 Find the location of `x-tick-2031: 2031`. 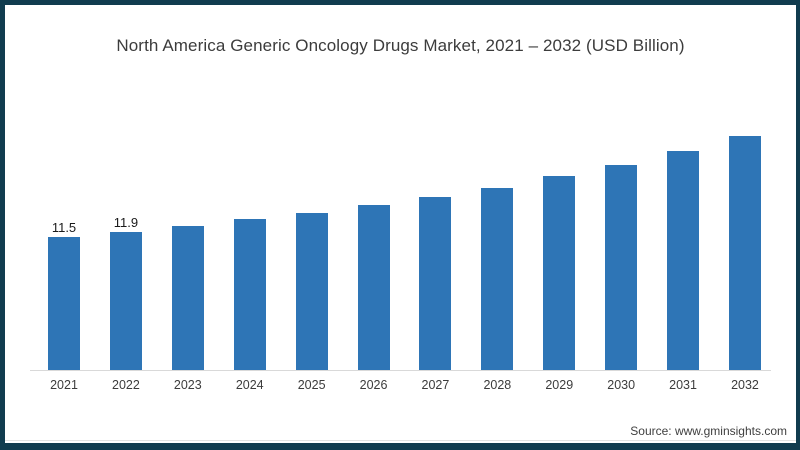

x-tick-2031: 2031 is located at coordinates (683, 385).